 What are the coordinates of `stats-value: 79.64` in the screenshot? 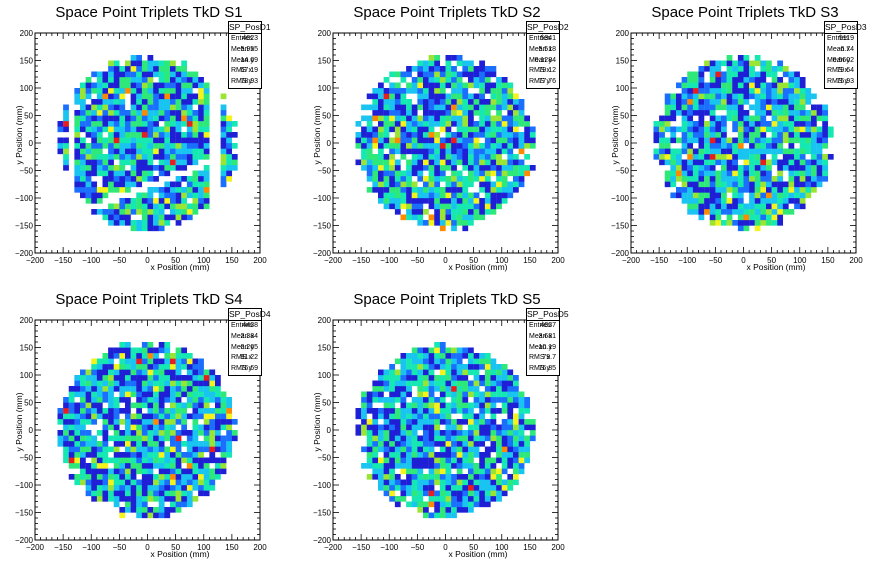 It's located at (845, 71).